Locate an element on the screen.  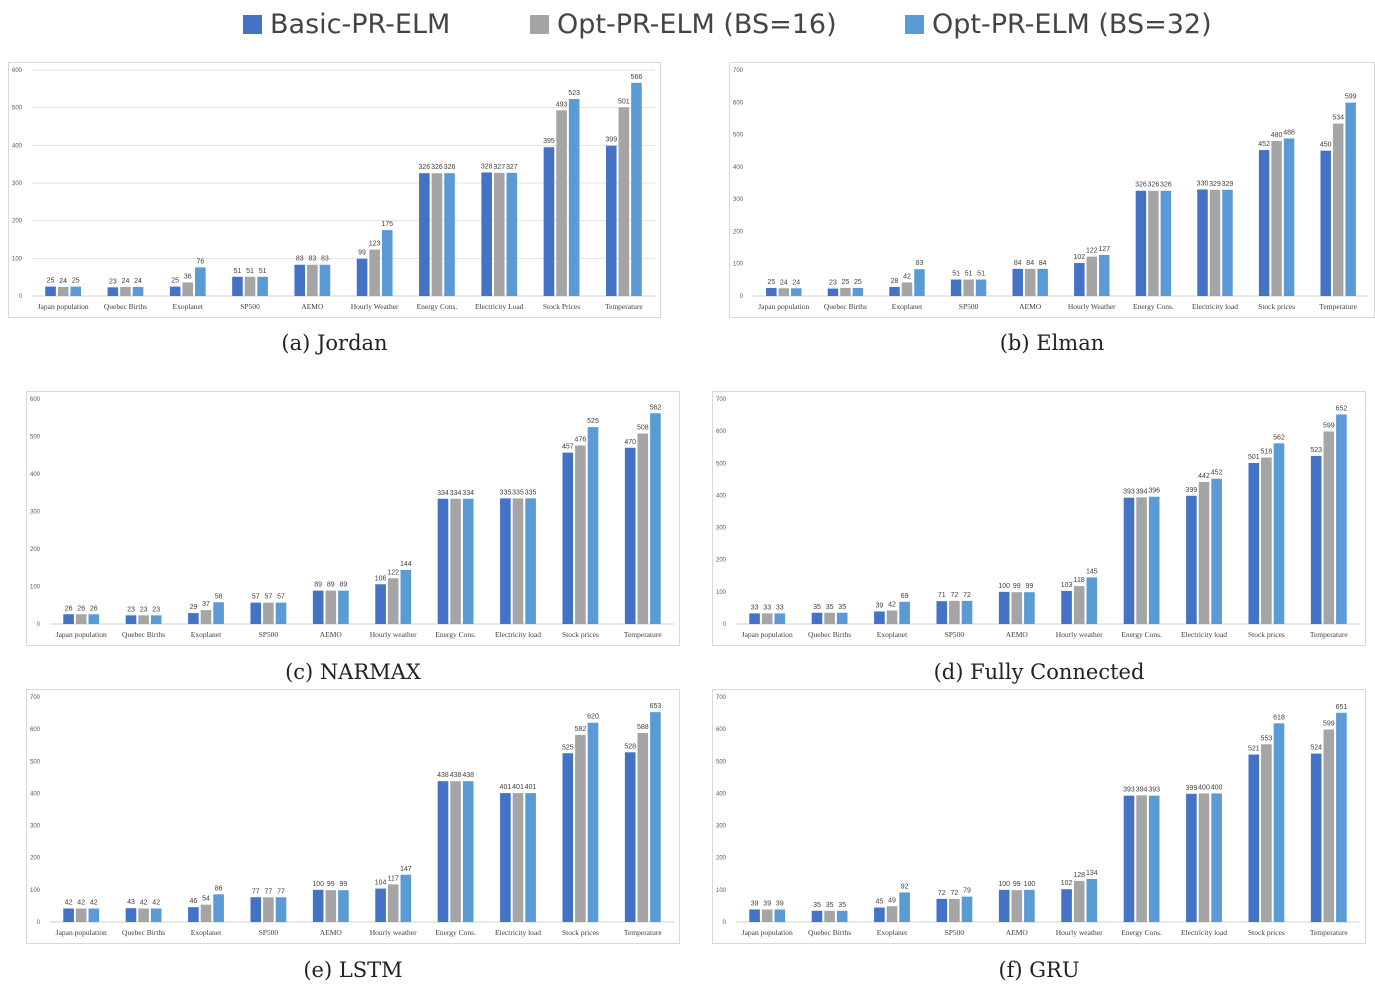
x-tick-label: Stock prices is located at coordinates (1266, 932).